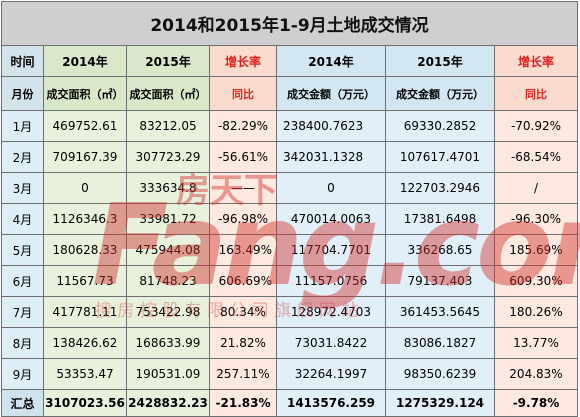  Describe the element at coordinates (168, 281) in the screenshot. I see `area-2015-cell: 81748.23` at that location.